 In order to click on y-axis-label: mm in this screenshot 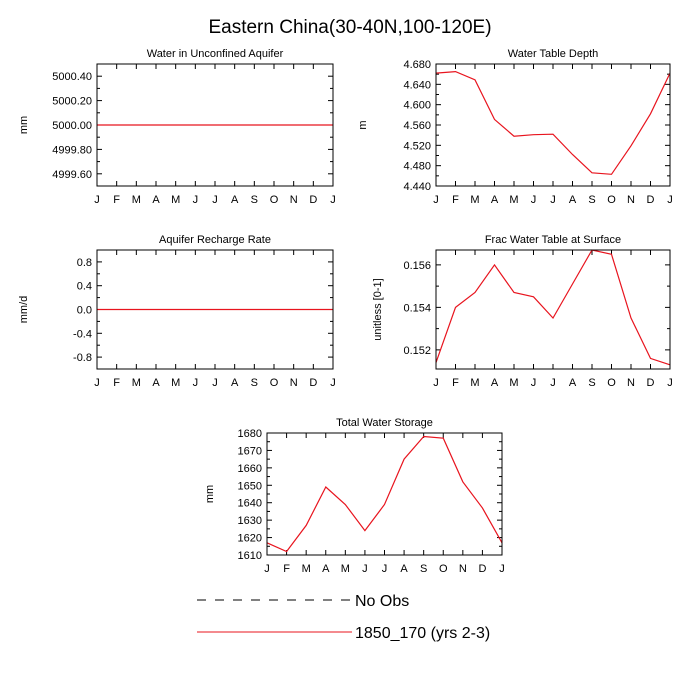, I will do `click(210, 494)`.